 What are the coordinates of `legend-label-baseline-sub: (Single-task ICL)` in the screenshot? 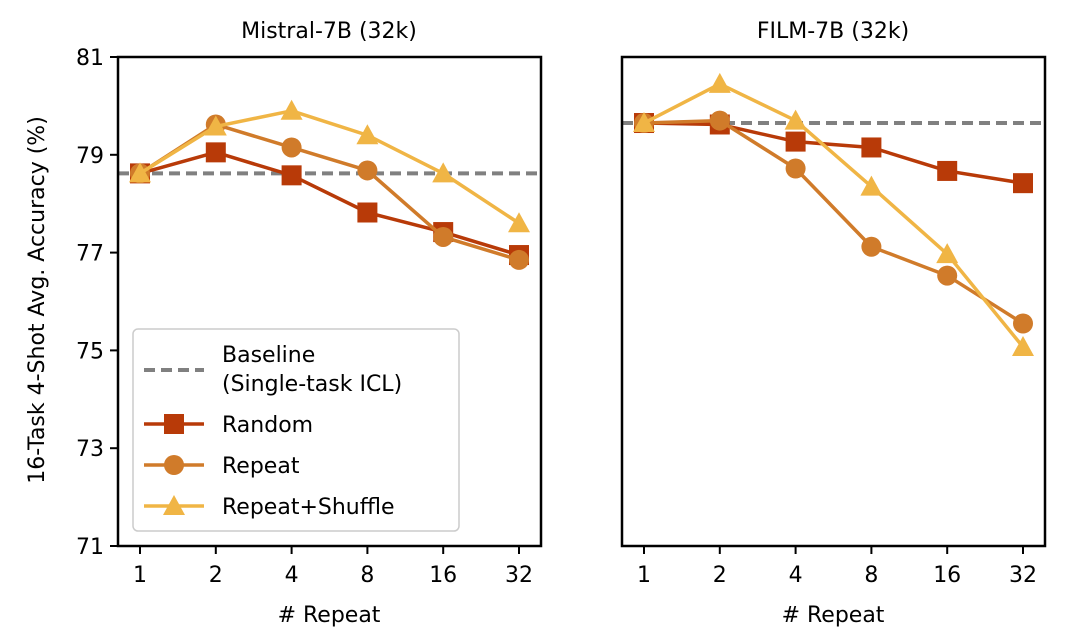 It's located at (312, 384).